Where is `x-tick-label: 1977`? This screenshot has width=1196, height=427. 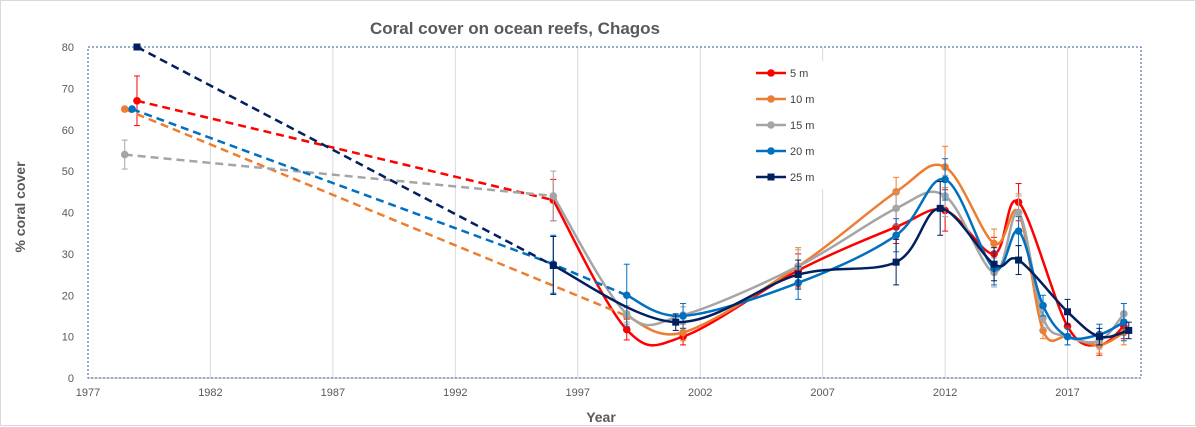
x-tick-label: 1977 is located at coordinates (88, 393).